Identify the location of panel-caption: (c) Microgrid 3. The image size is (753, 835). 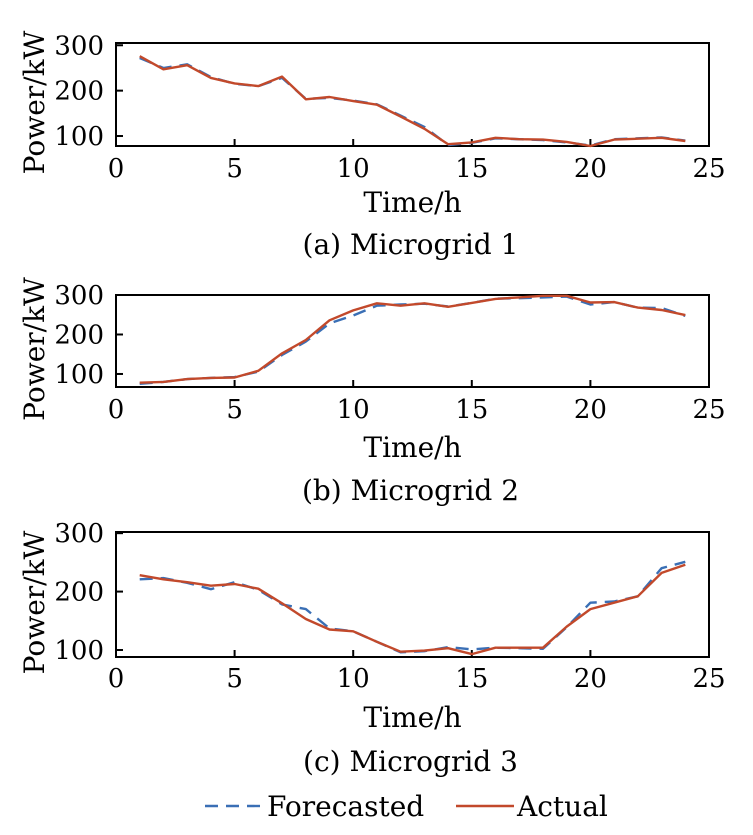
(410, 761).